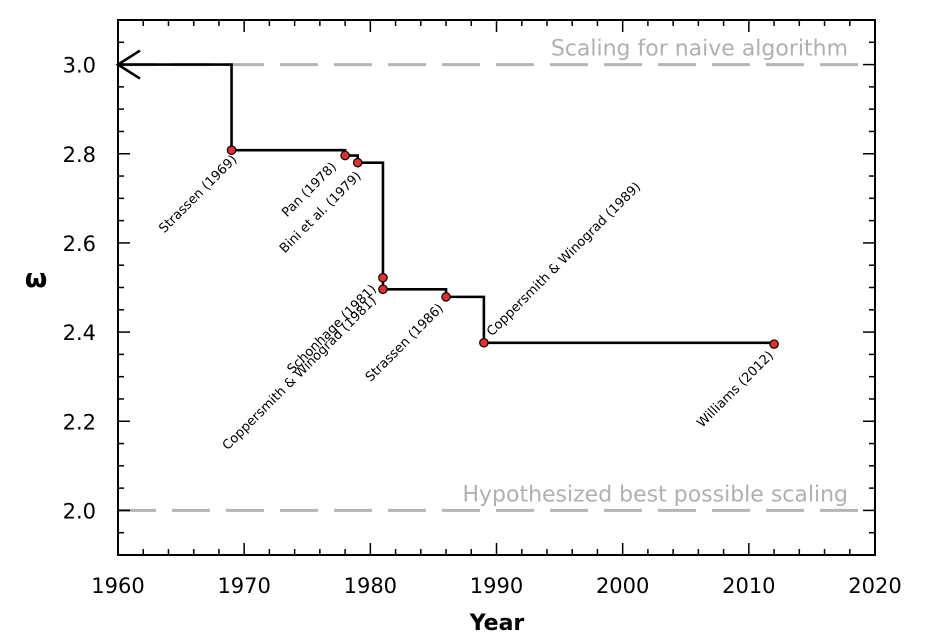 This screenshot has height=644, width=930. Describe the element at coordinates (79, 511) in the screenshot. I see `y-tick-label: 2.0` at that location.